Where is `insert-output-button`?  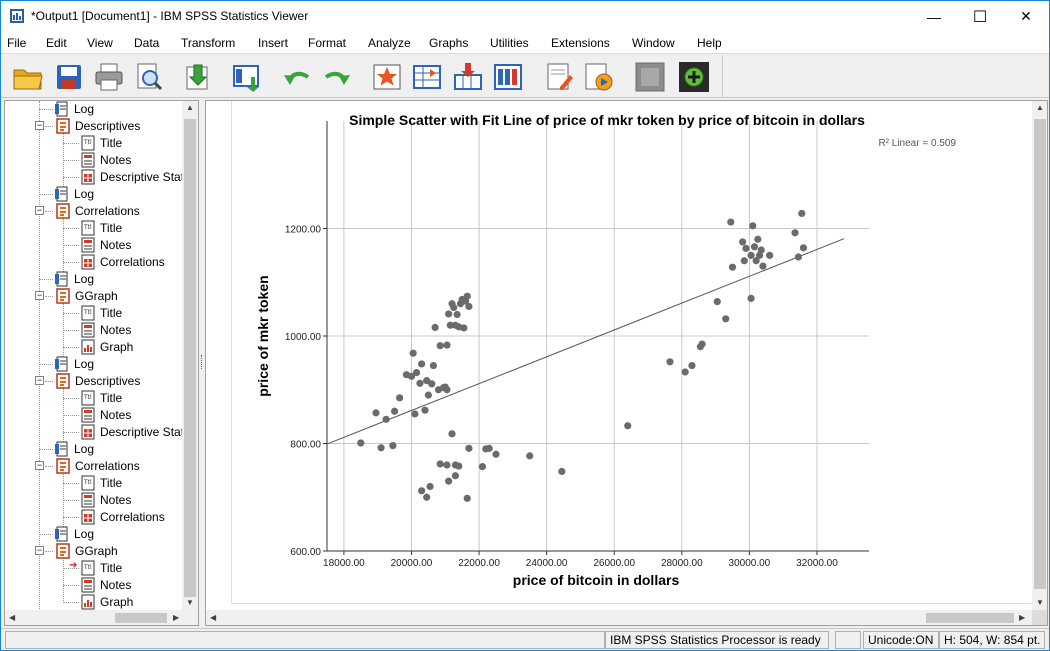
insert-output-button is located at coordinates (559, 77).